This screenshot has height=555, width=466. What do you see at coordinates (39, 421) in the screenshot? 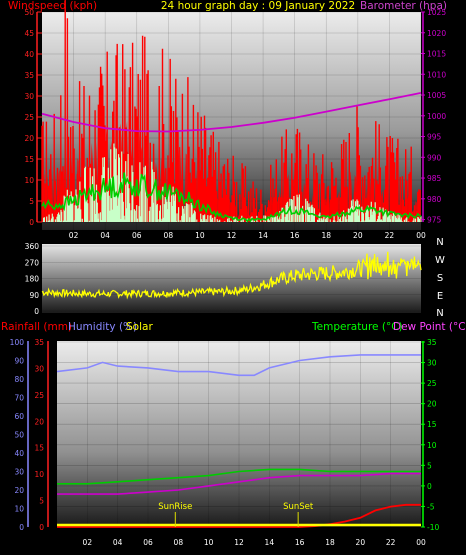
I see `humidity-tick-label: 20` at bounding box center [39, 421].